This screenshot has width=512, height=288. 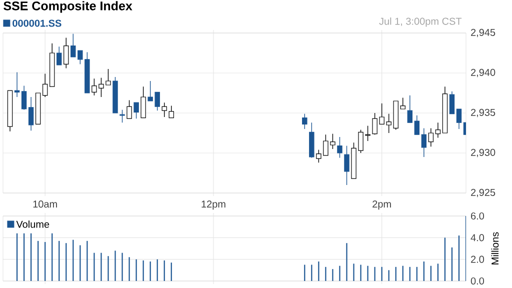 I want to click on x-tick-label: 12pm, so click(x=214, y=205).